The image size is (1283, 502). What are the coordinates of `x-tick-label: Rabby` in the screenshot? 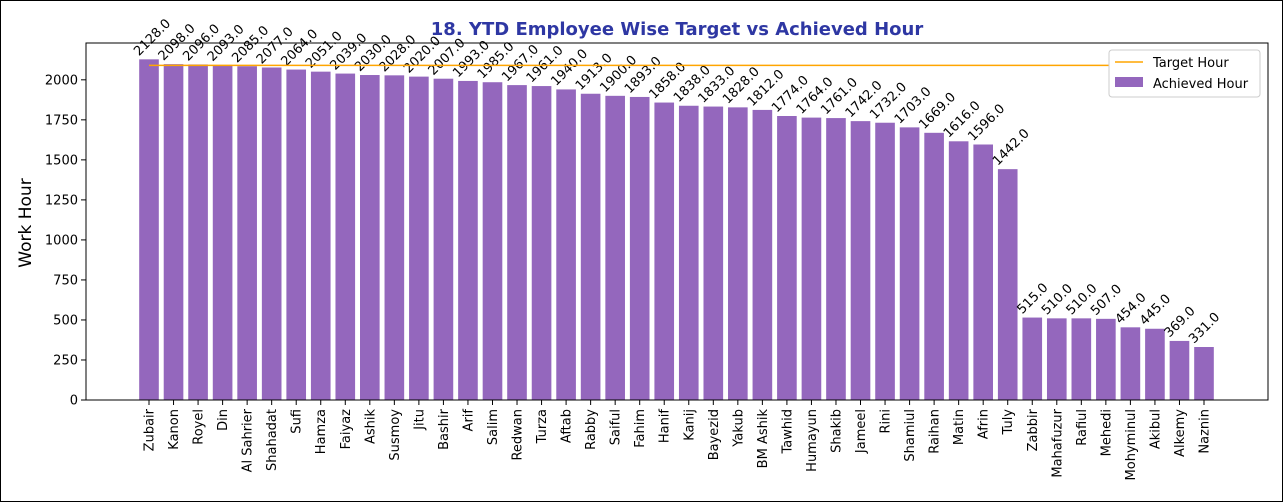 It's located at (591, 429).